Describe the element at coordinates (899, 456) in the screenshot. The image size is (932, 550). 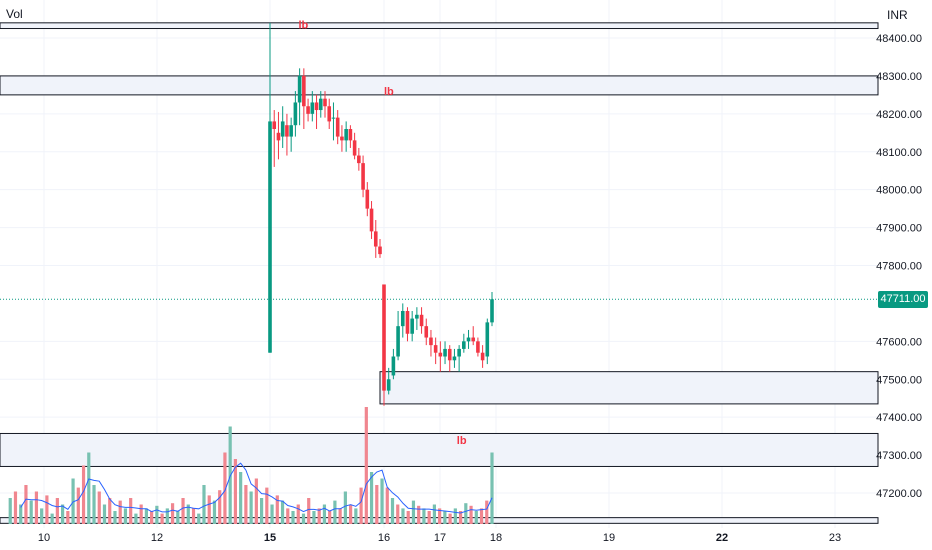
I see `price-tick-label: 47300.00` at that location.